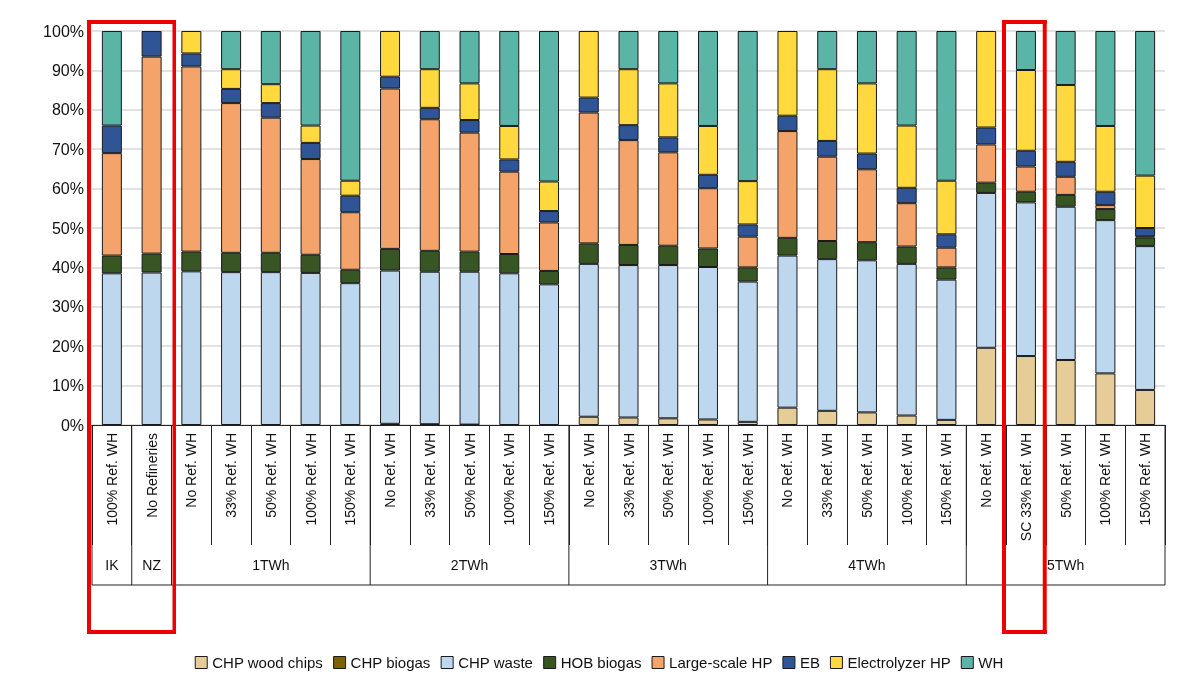 The width and height of the screenshot is (1198, 697). Describe the element at coordinates (271, 565) in the screenshot. I see `text: 1TWh` at that location.